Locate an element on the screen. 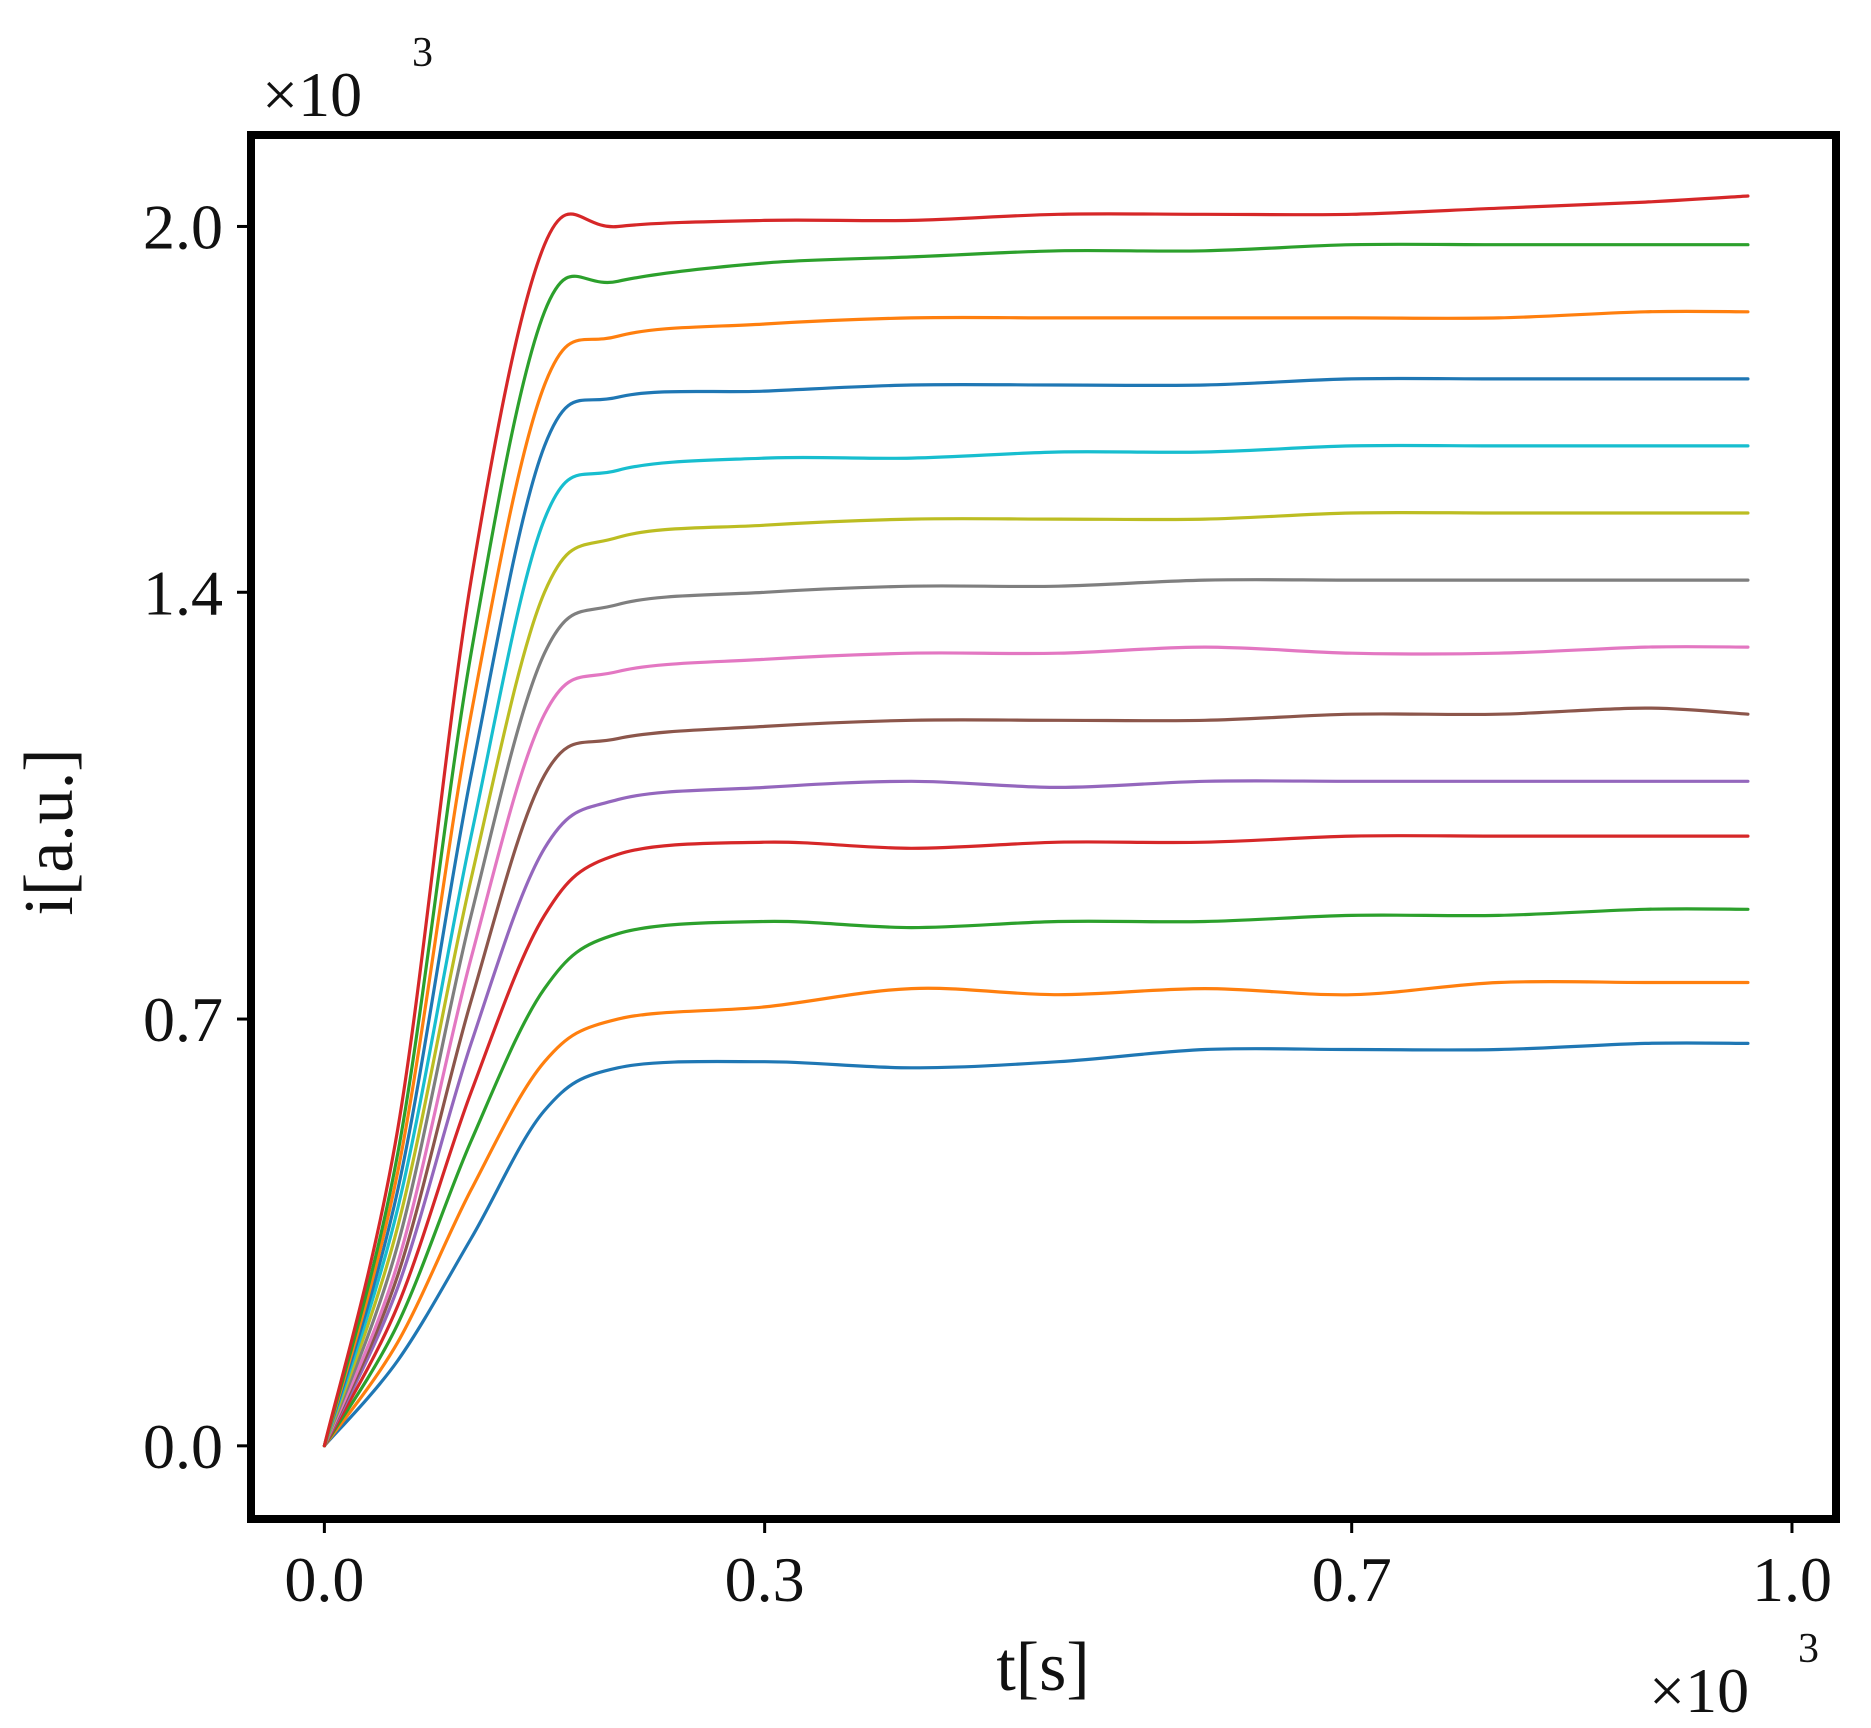 Image resolution: width=1871 pixels, height=1728 pixels. x-axis-label: t[s] is located at coordinates (1042, 1667).